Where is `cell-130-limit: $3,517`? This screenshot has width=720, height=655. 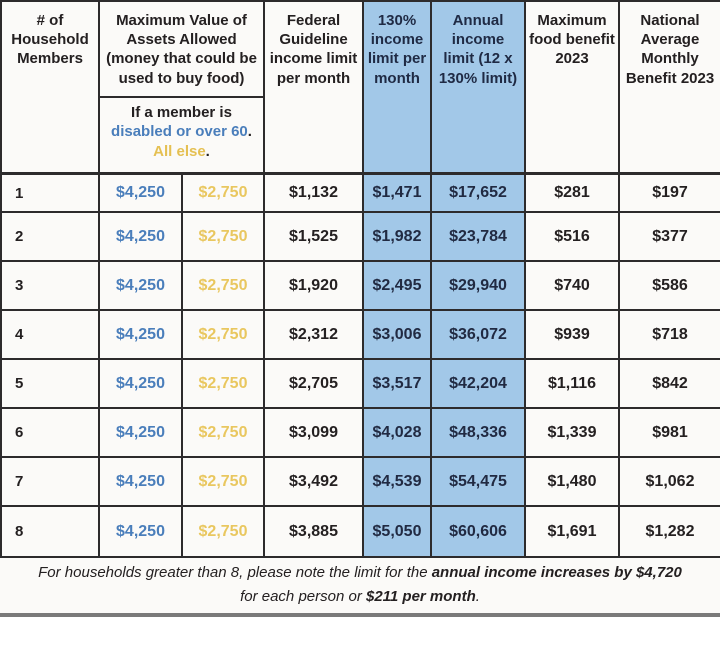
cell-130-limit: $3,517 is located at coordinates (398, 384).